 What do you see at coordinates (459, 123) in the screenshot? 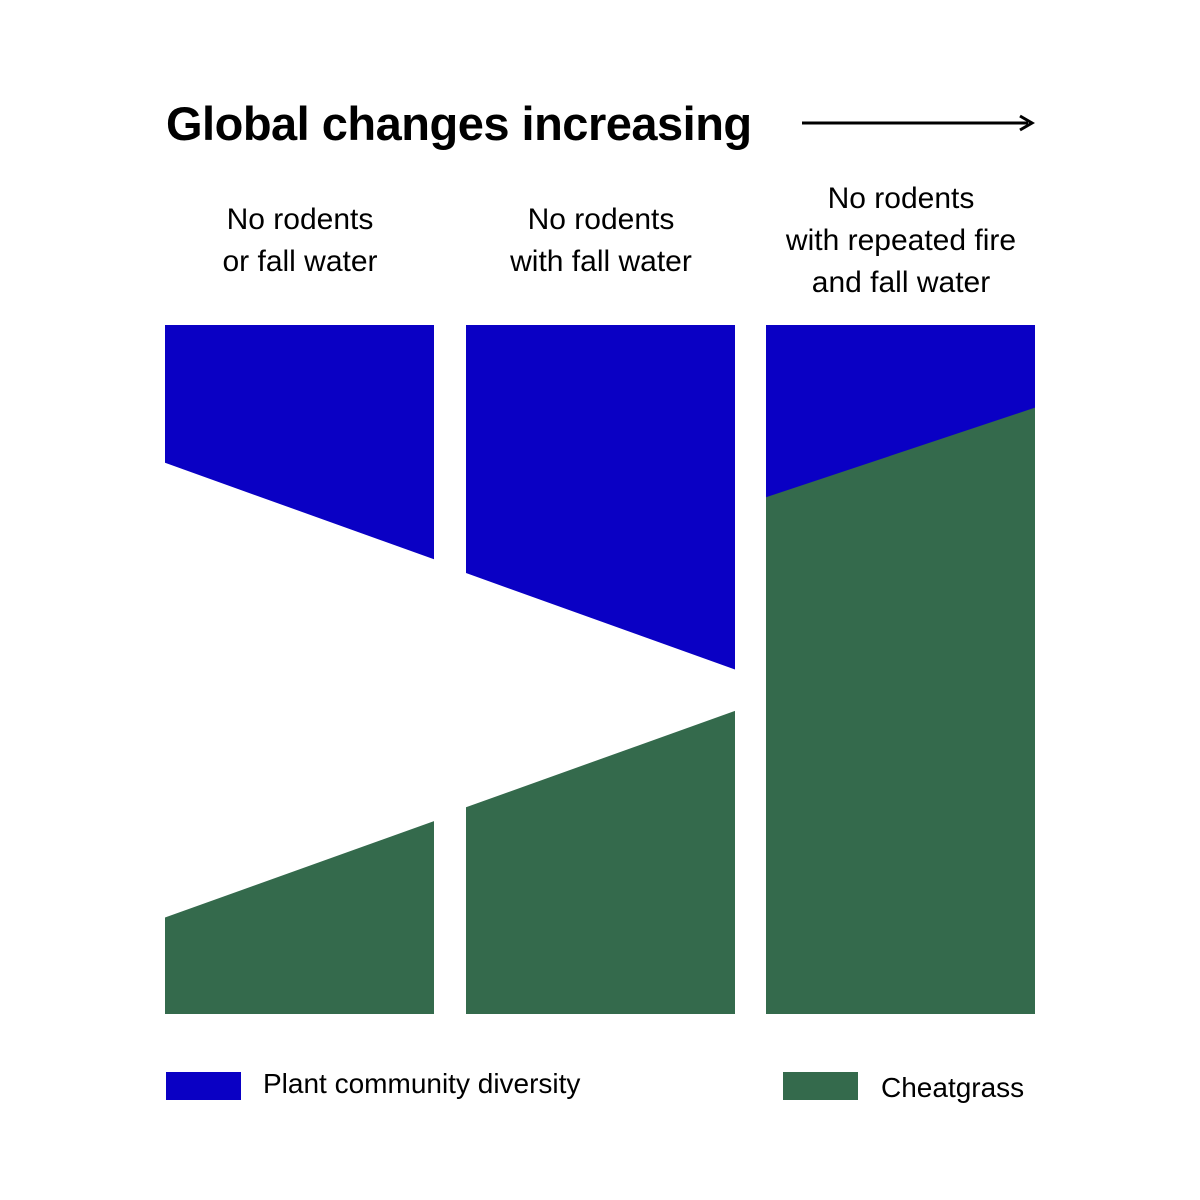
I see `diagram-title: Global changes increasing` at bounding box center [459, 123].